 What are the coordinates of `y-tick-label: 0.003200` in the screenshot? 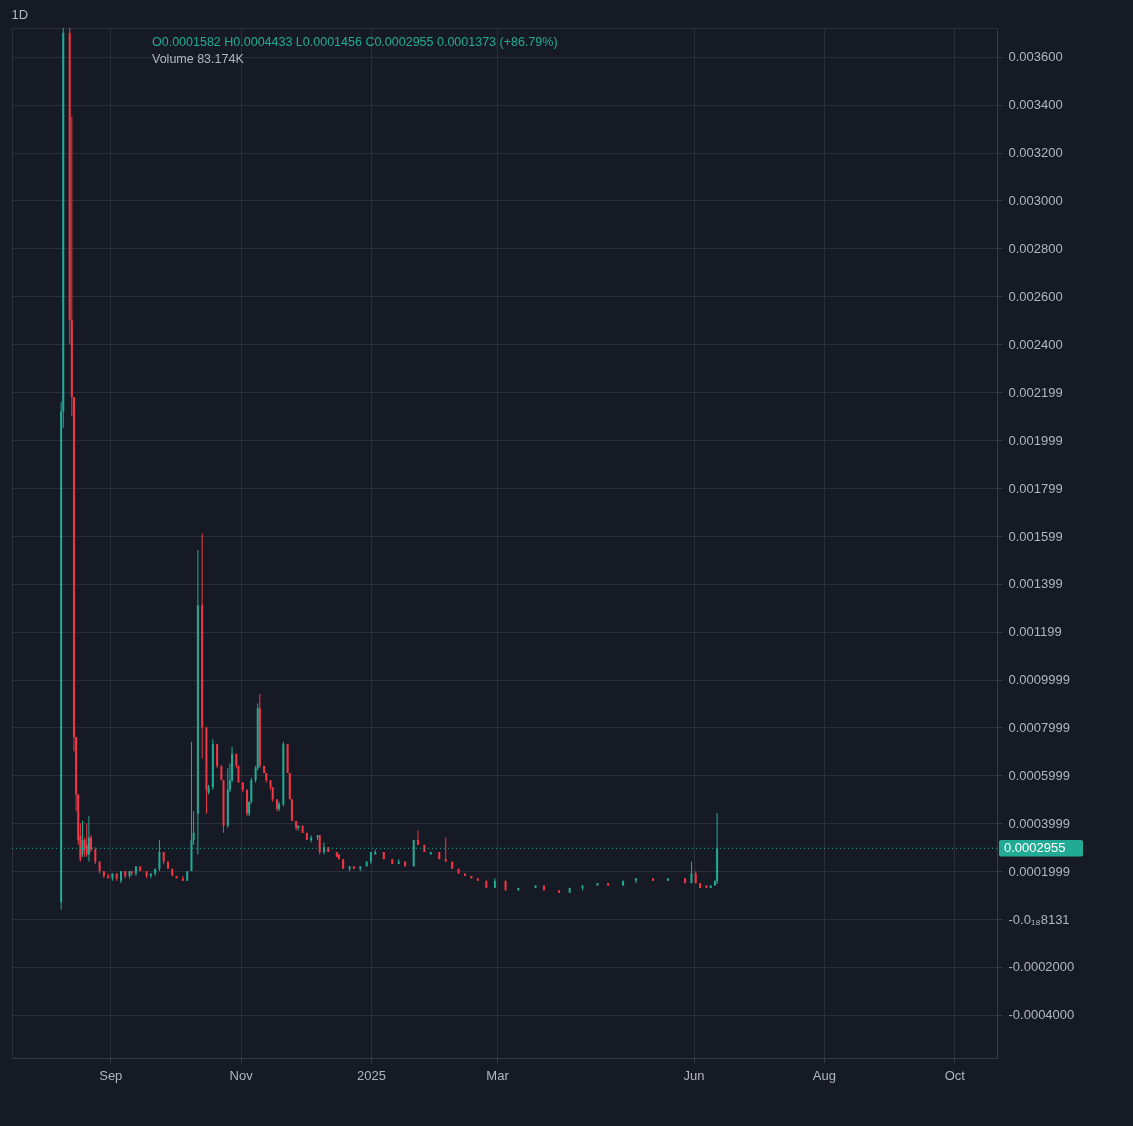 It's located at (1035, 153).